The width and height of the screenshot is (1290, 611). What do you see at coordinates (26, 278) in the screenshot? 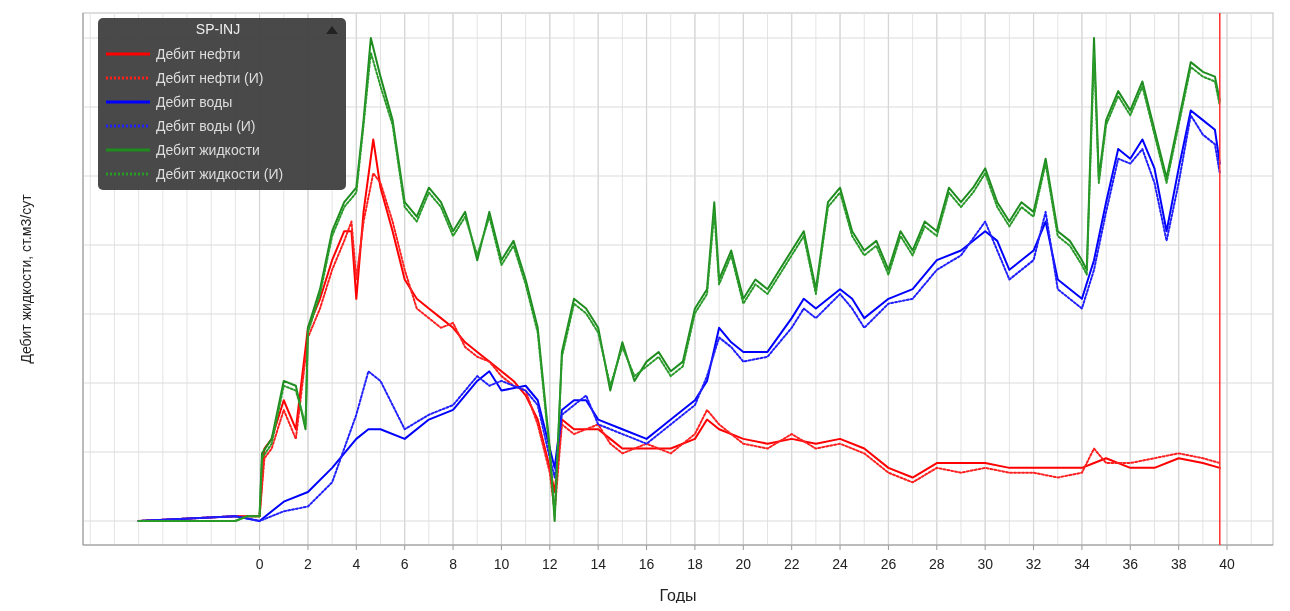
I see `y-axis-title: Дебит жидкости, ст.м3/сут` at bounding box center [26, 278].